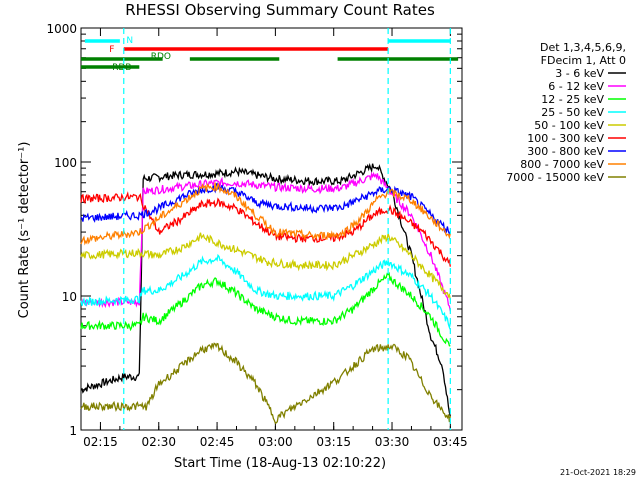 This screenshot has width=640, height=480. I want to click on legend-label: 7000 - 15000 keV, so click(555, 177).